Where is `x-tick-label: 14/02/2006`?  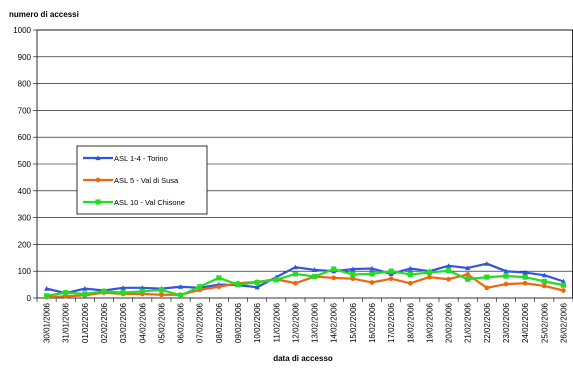
x-tick-label: 14/02/2006 is located at coordinates (334, 322).